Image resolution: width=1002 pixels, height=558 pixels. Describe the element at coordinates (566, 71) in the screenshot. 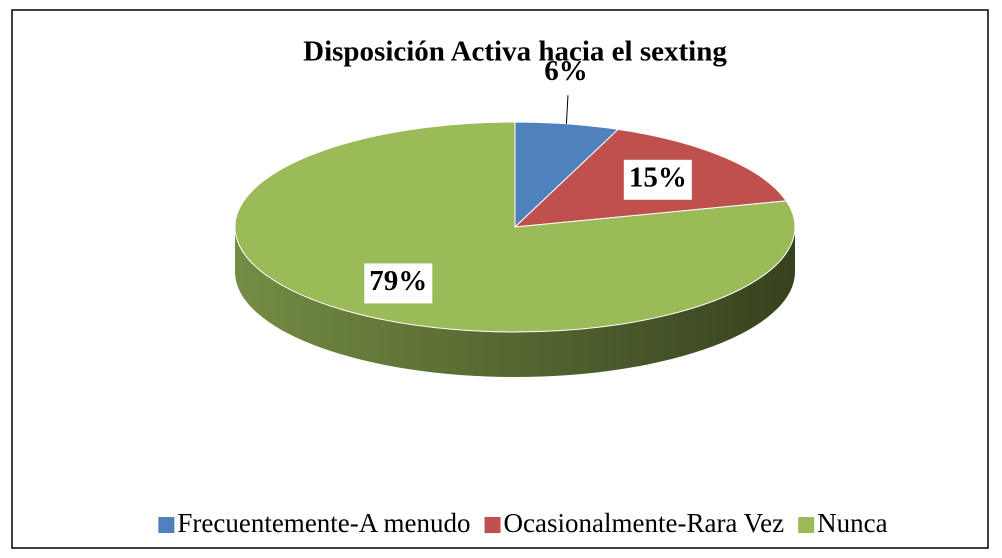

I see `data-label: 6%` at that location.